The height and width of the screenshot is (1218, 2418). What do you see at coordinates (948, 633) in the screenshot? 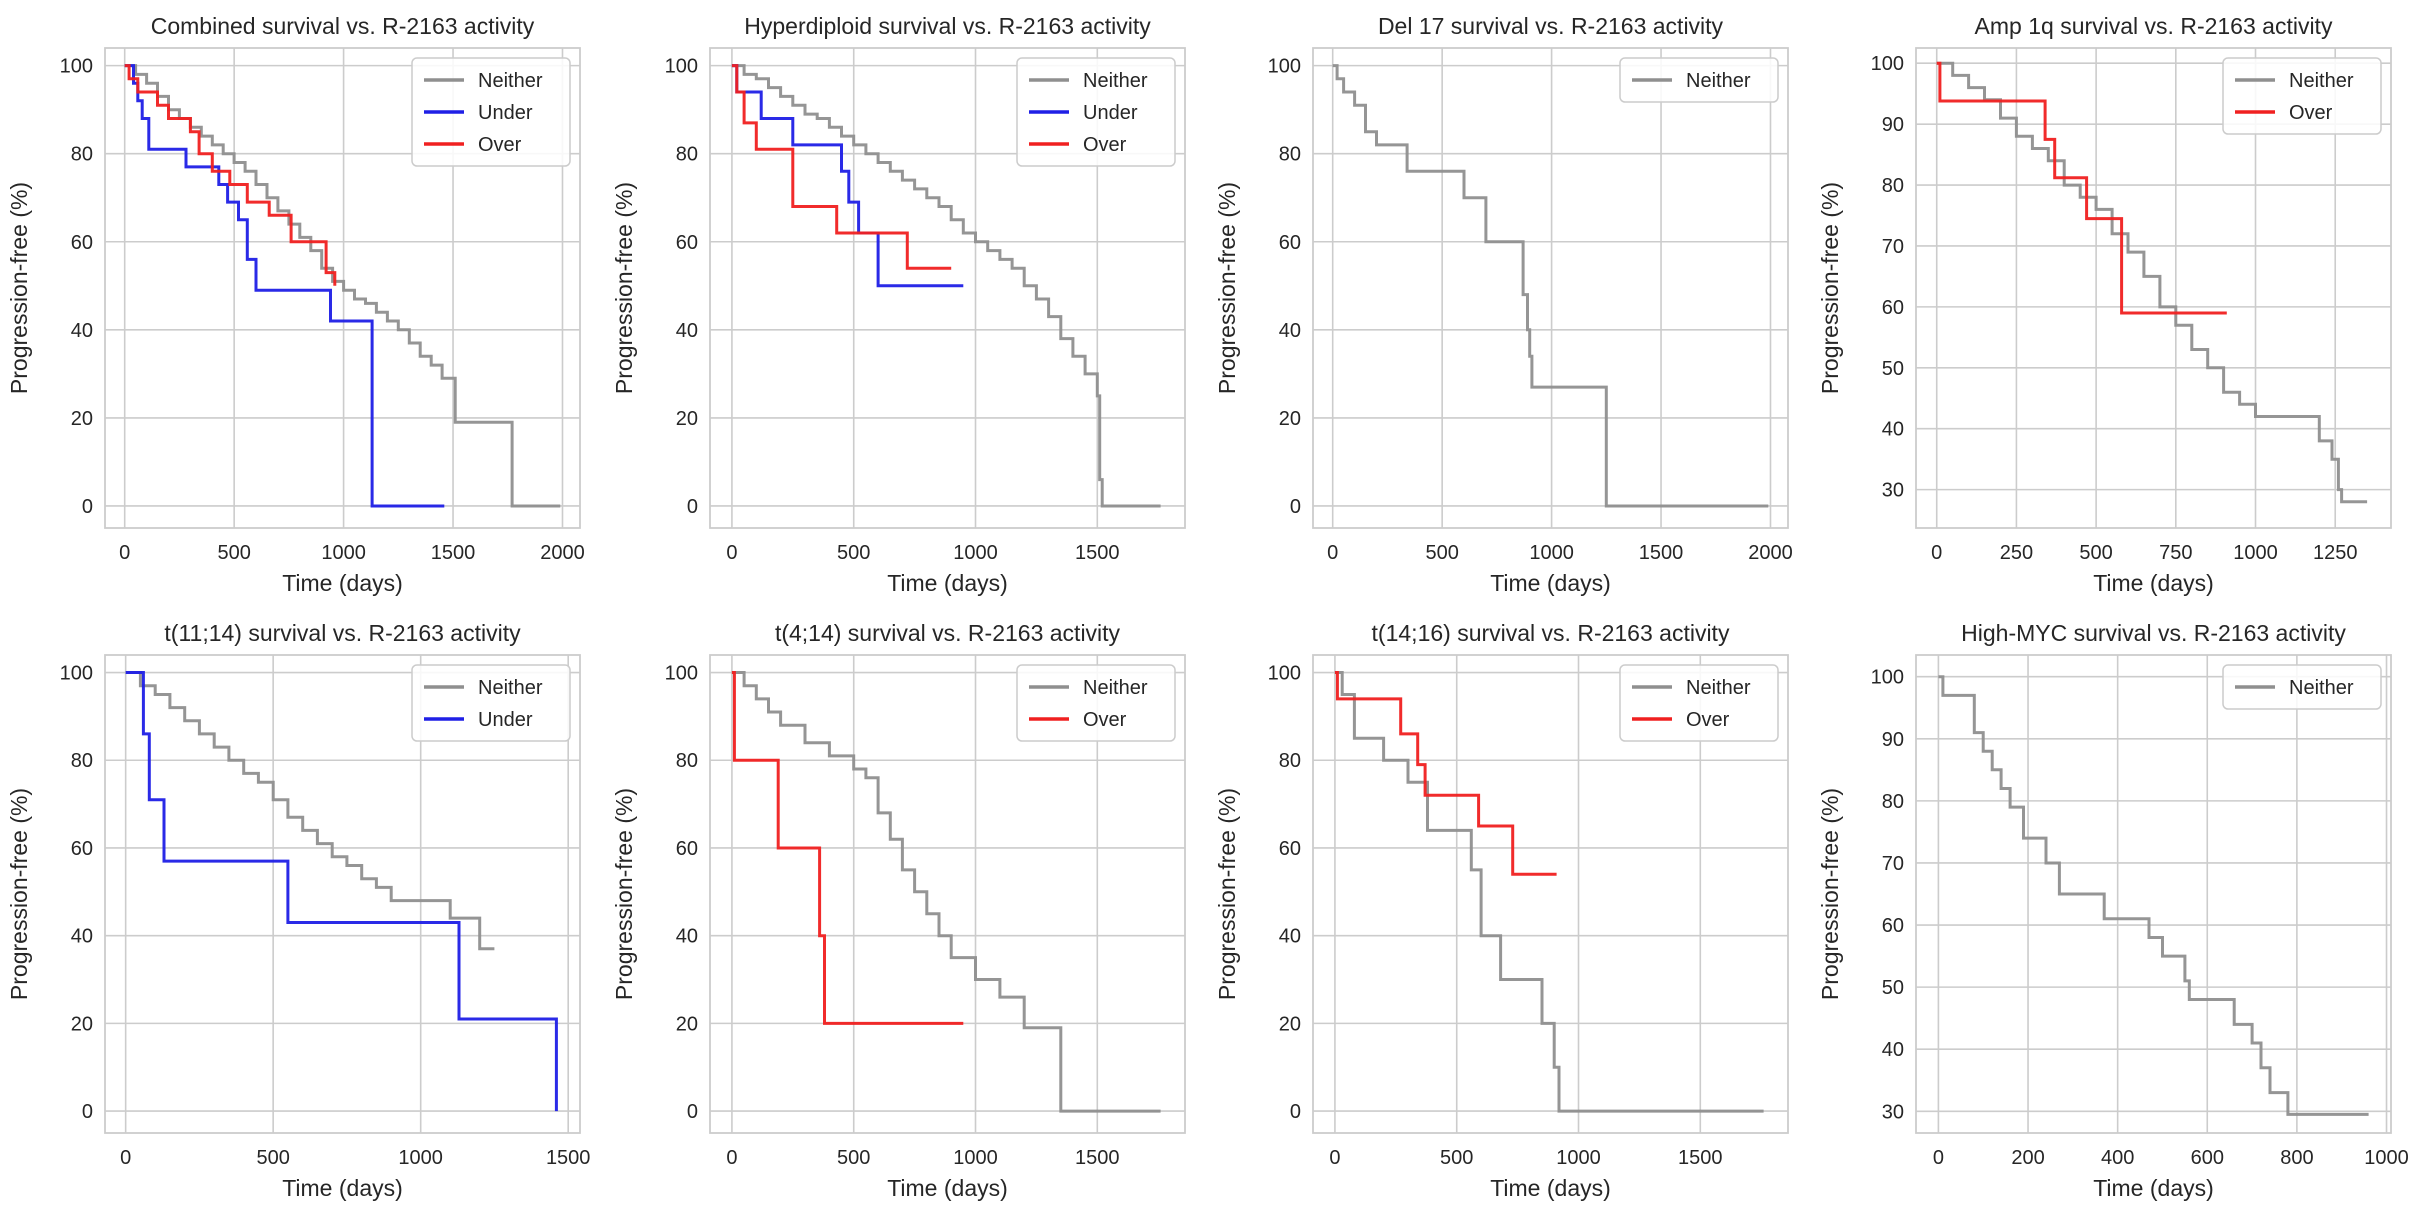
I see `chart-title: t(4;14) survival vs. R-2163 activity` at bounding box center [948, 633].